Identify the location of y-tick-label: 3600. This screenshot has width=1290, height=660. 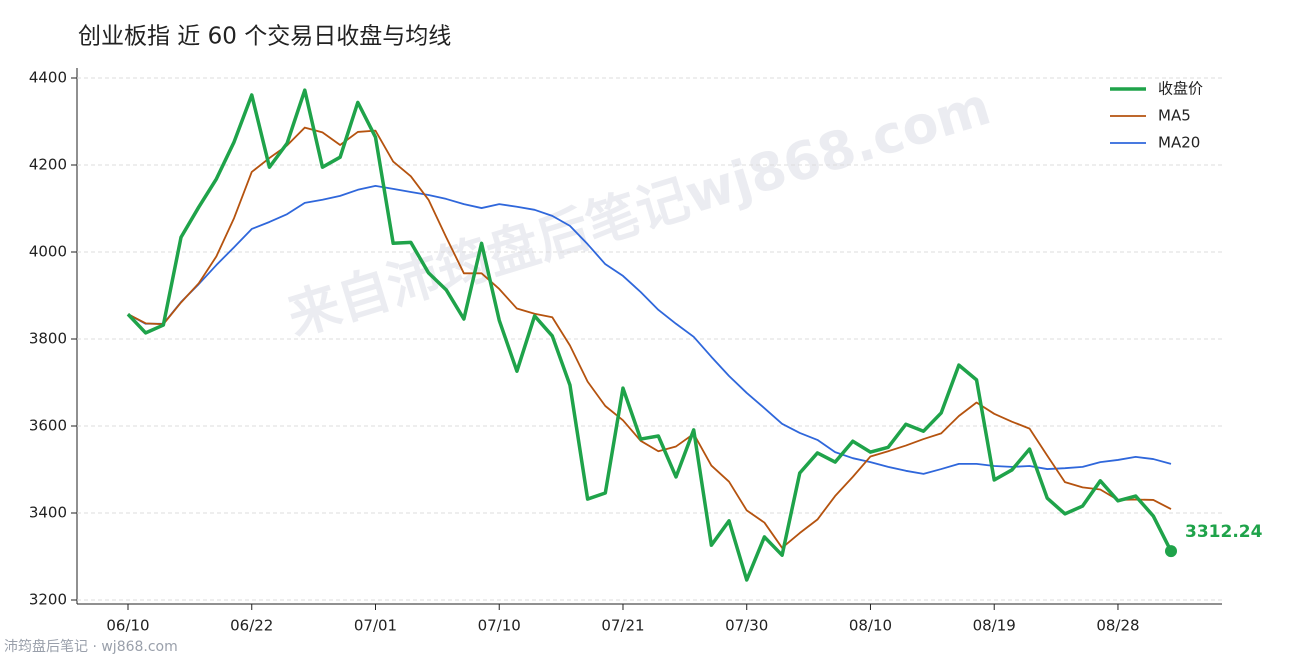
(48, 426).